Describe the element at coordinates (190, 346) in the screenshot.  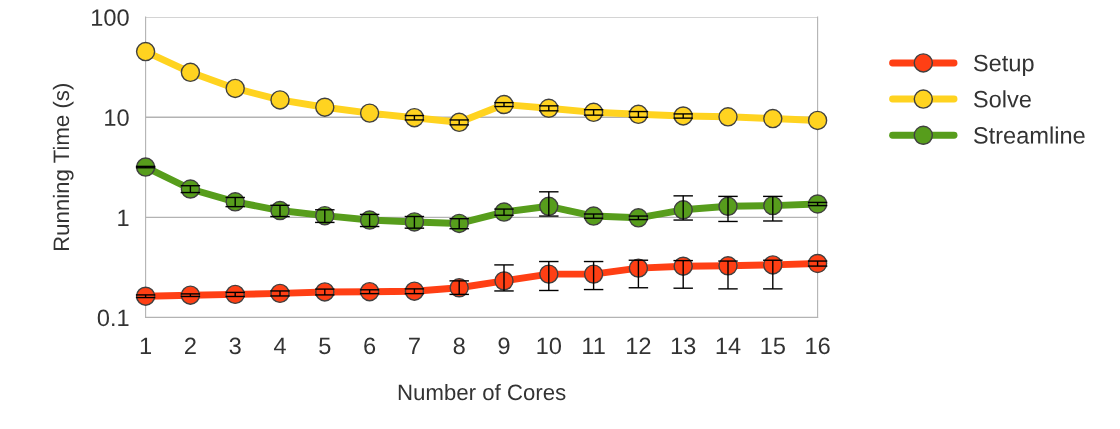
I see `x-tick-label: 2` at that location.